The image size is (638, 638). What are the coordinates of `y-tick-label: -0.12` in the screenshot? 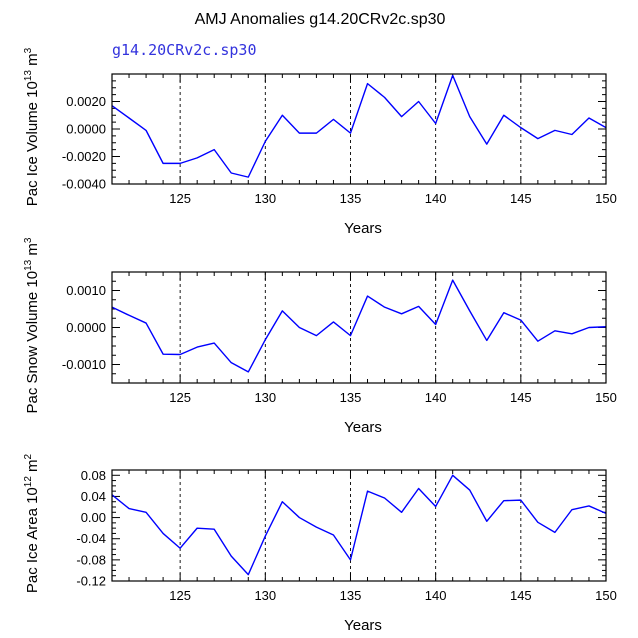 It's located at (91, 581).